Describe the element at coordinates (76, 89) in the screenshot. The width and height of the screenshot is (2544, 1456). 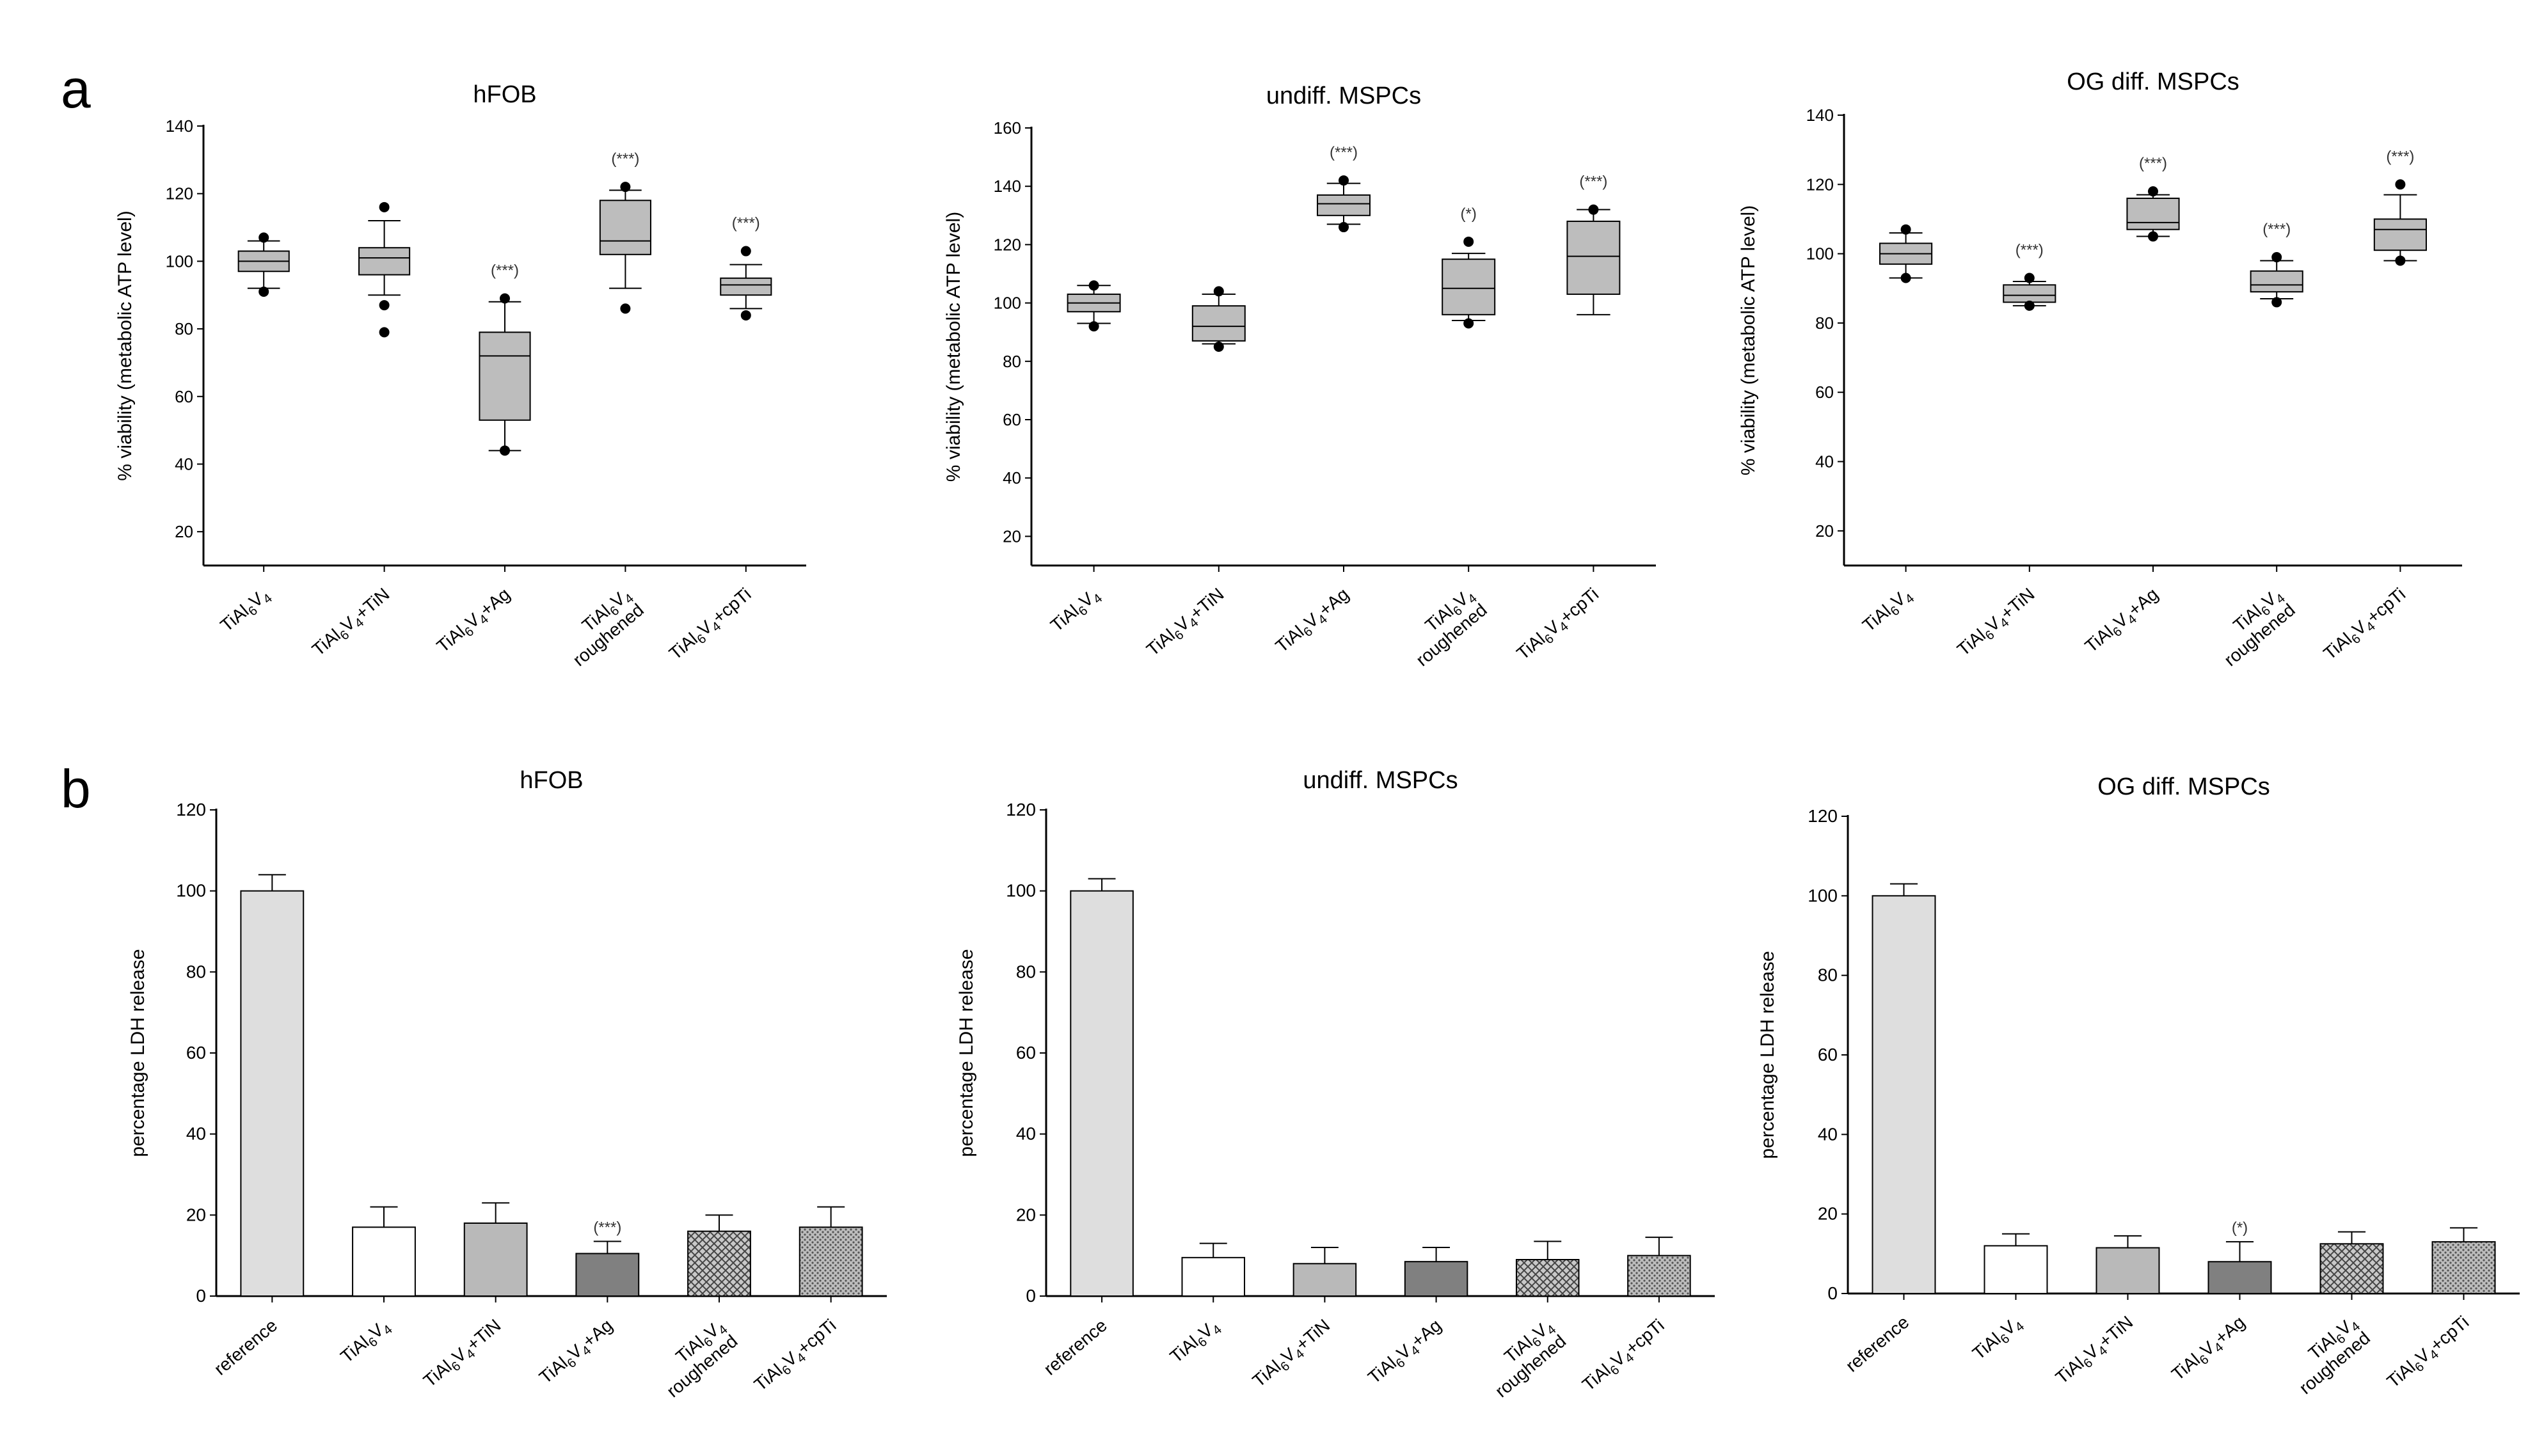
I see `panel-label-a: a` at that location.